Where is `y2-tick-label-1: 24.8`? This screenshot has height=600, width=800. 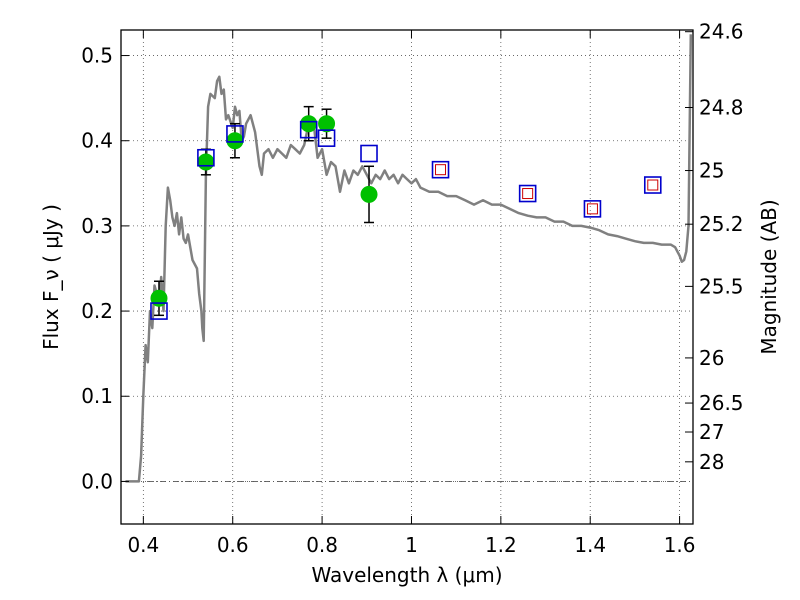 y2-tick-label-1: 24.8 is located at coordinates (721, 108).